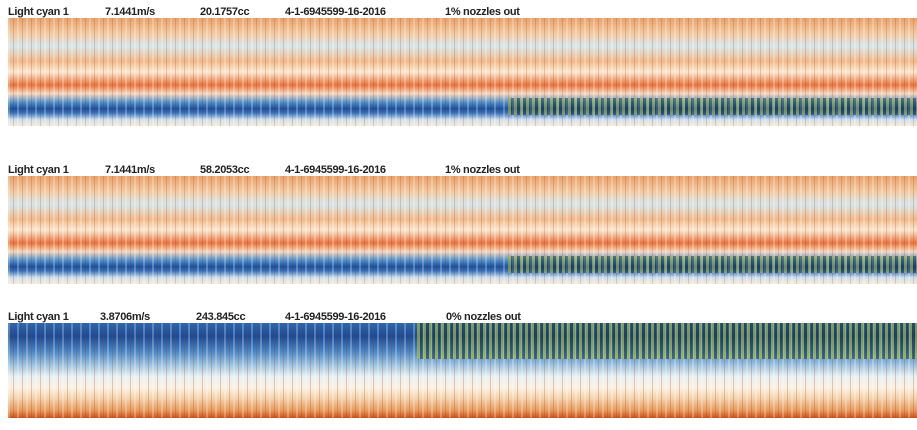  I want to click on header-nozzles: 0% nozzles out, so click(483, 317).